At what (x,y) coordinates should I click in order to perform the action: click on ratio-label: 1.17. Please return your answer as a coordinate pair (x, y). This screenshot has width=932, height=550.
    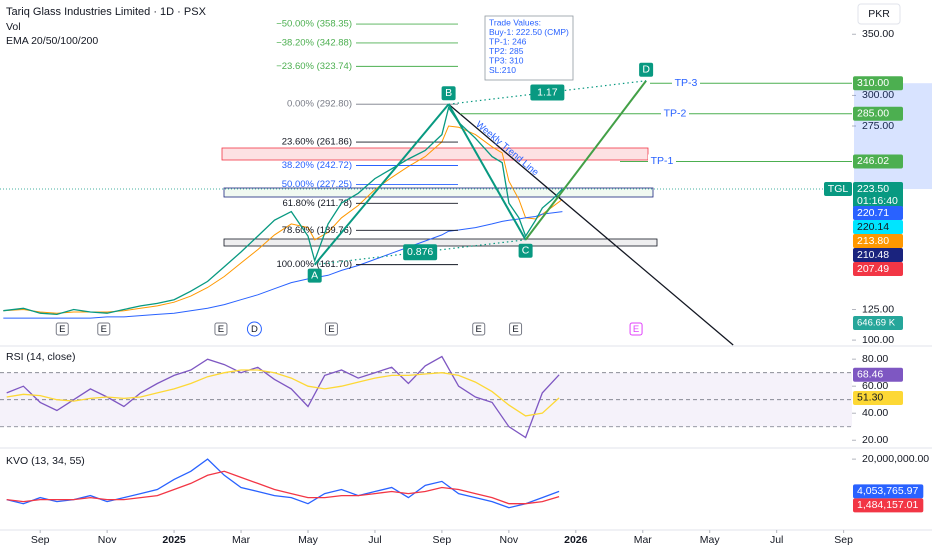
    Looking at the image, I should click on (547, 92).